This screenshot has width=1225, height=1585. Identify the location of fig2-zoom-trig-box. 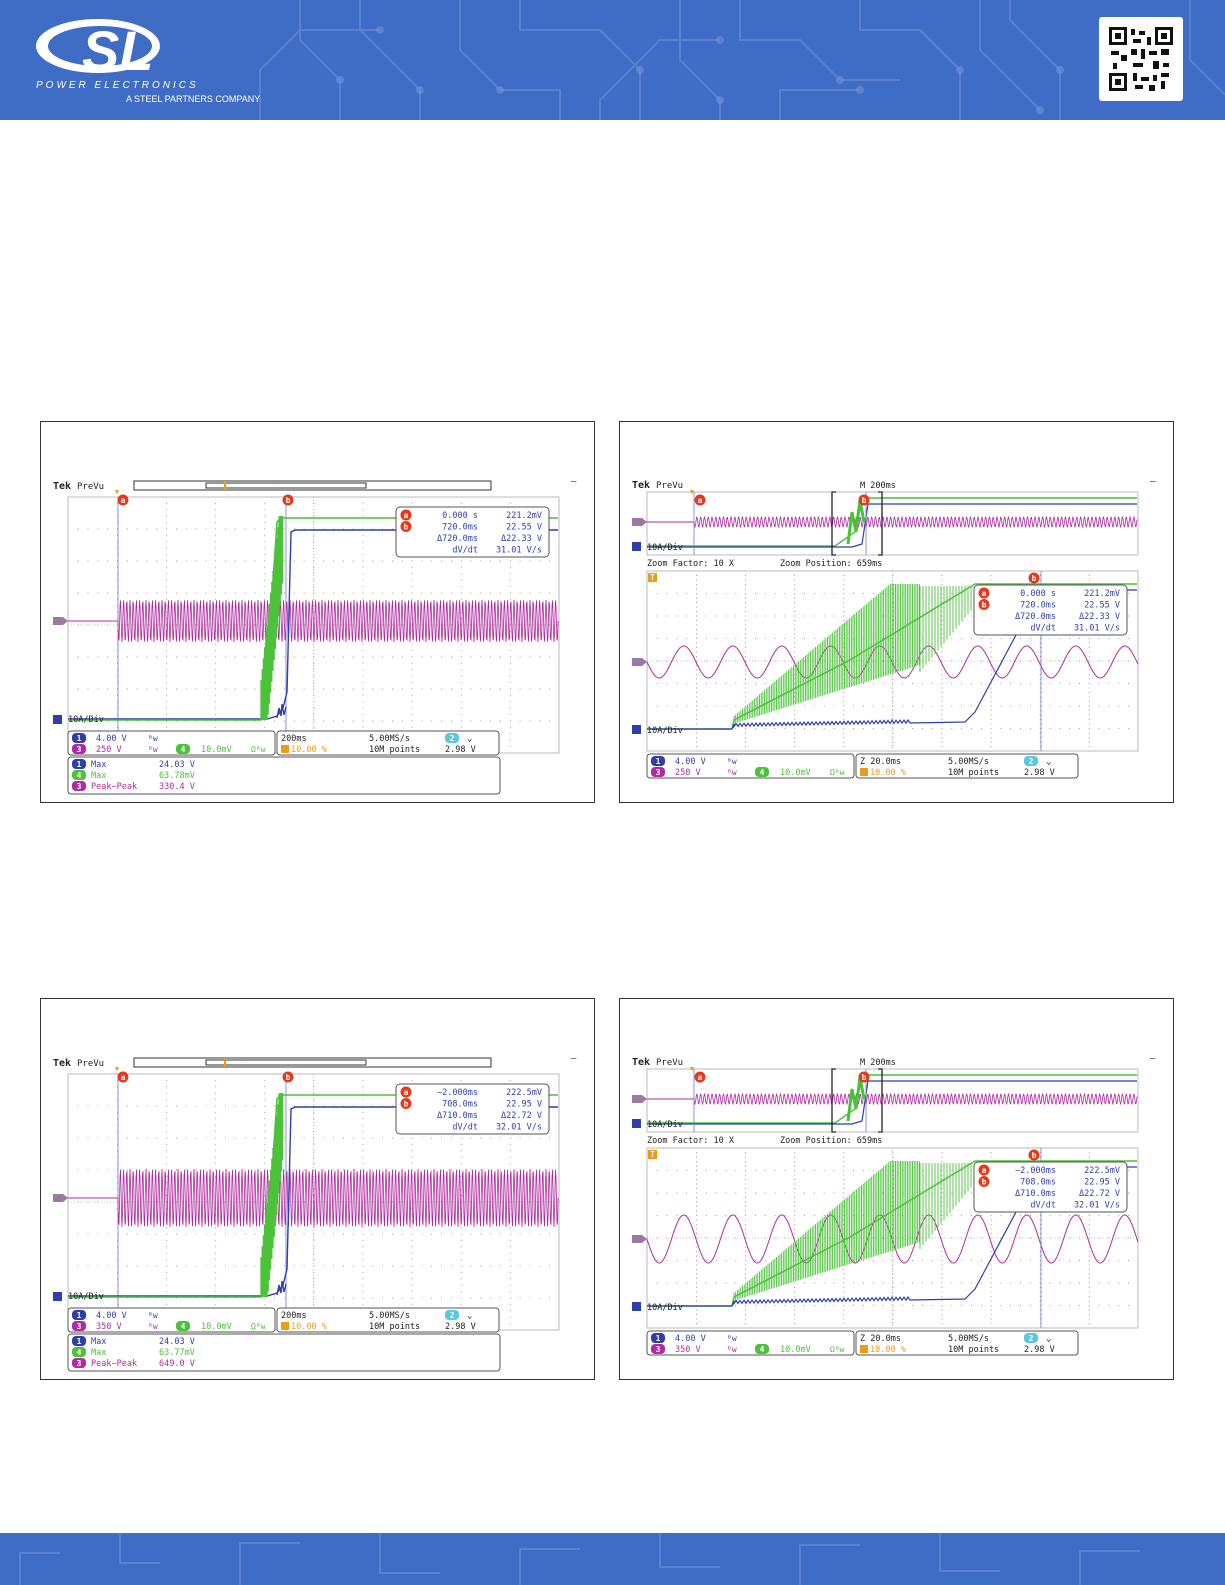
(652, 577).